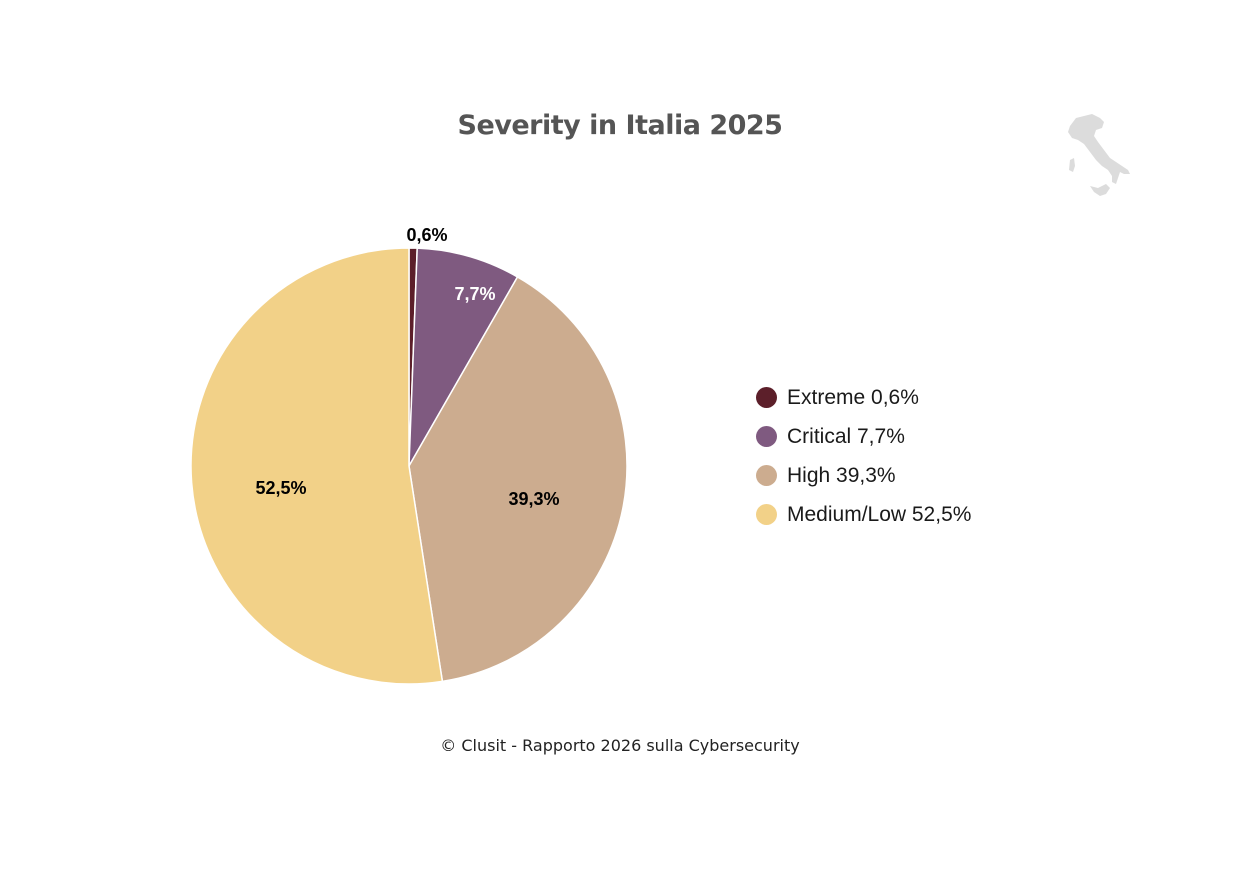 The height and width of the screenshot is (874, 1240). Describe the element at coordinates (280, 488) in the screenshot. I see `slice-data-label: 52,5%` at that location.